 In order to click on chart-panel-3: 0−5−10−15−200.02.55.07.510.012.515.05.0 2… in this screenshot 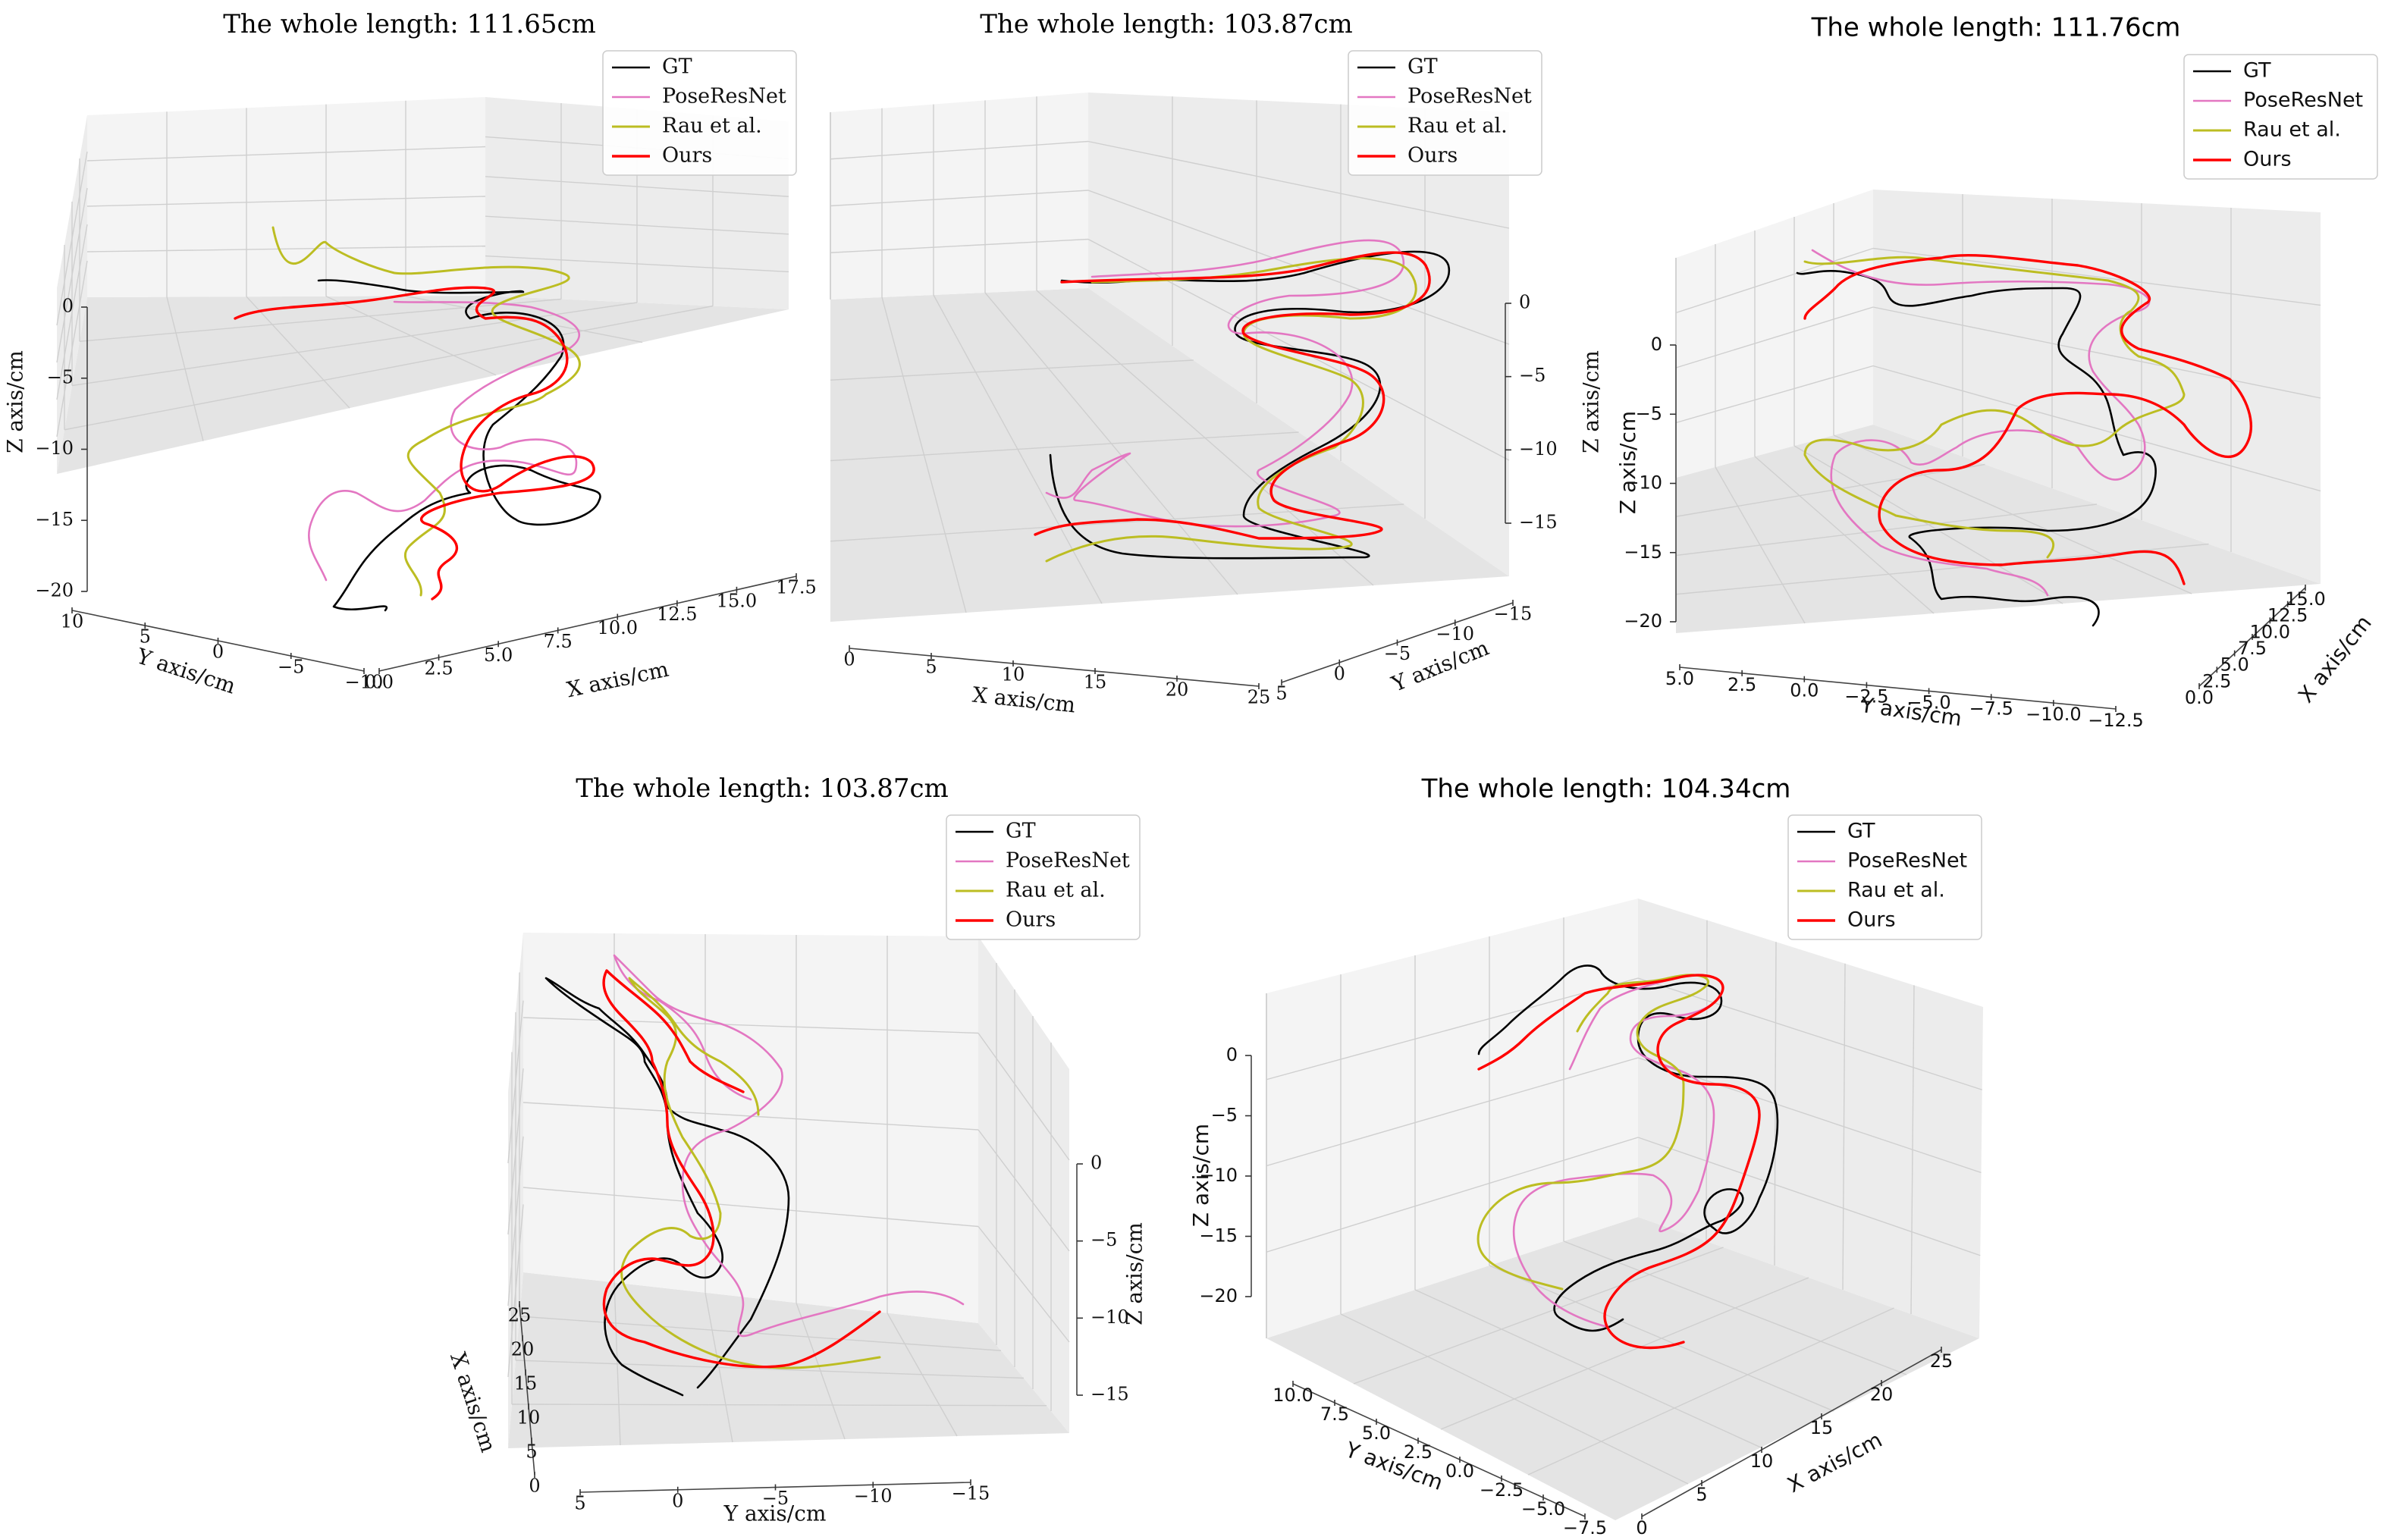, I will do `click(1997, 372)`.